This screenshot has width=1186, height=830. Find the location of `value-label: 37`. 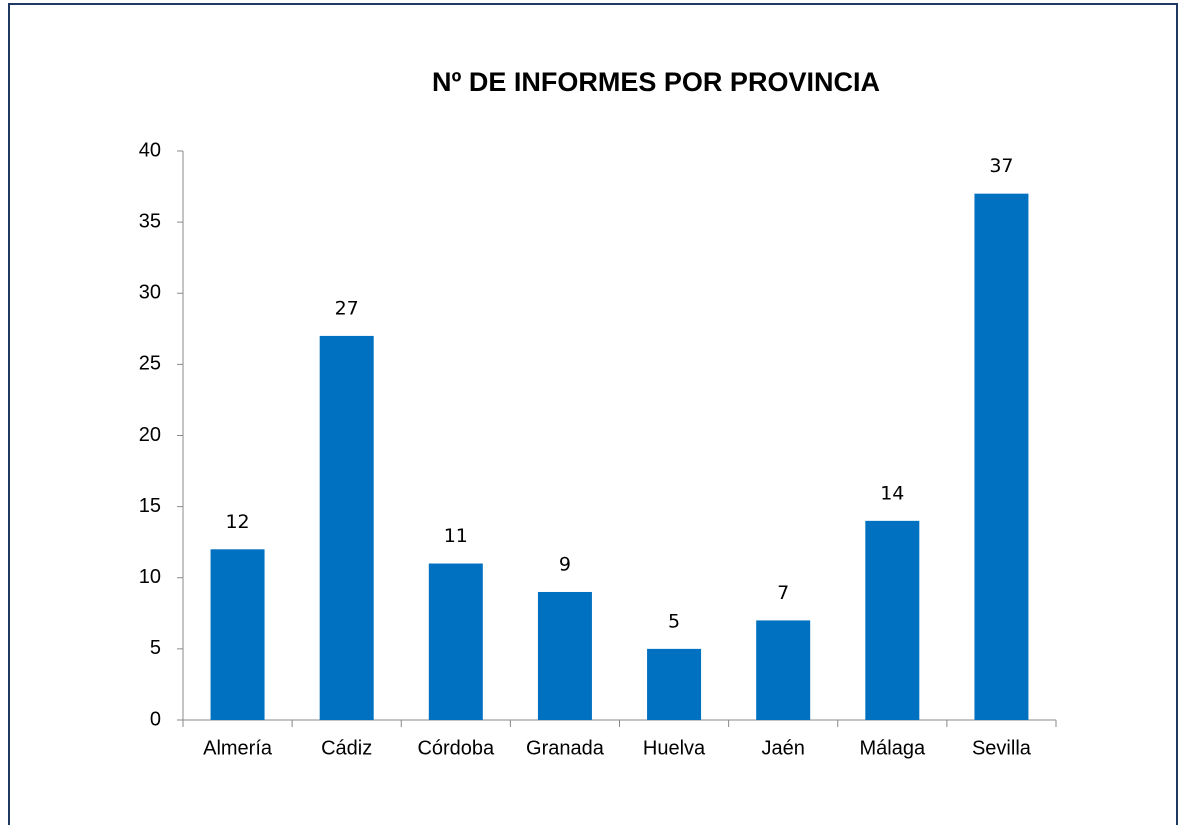

value-label: 37 is located at coordinates (1001, 166).